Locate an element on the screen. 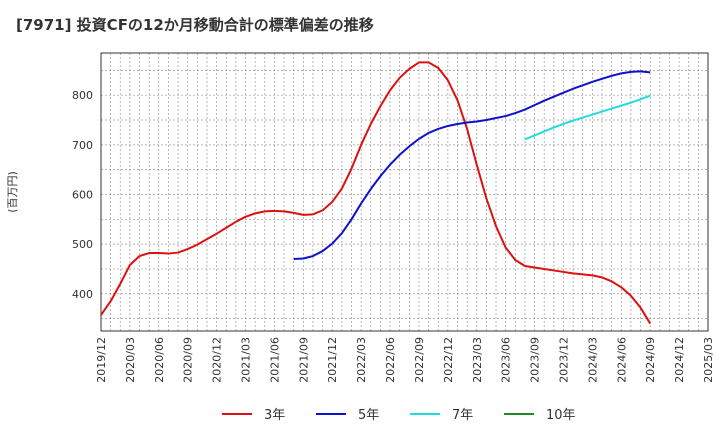 This screenshot has width=720, height=440. x-tick-label: 2020/06 is located at coordinates (159, 360).